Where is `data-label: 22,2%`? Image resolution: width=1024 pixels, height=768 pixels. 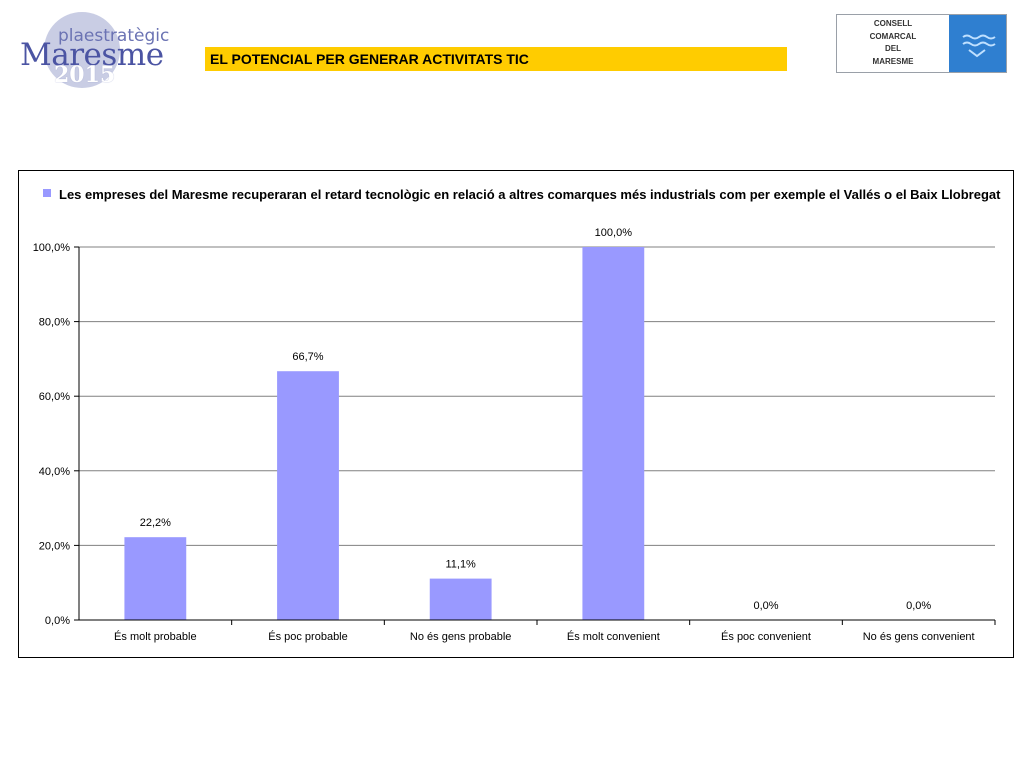
data-label: 22,2% is located at coordinates (155, 523).